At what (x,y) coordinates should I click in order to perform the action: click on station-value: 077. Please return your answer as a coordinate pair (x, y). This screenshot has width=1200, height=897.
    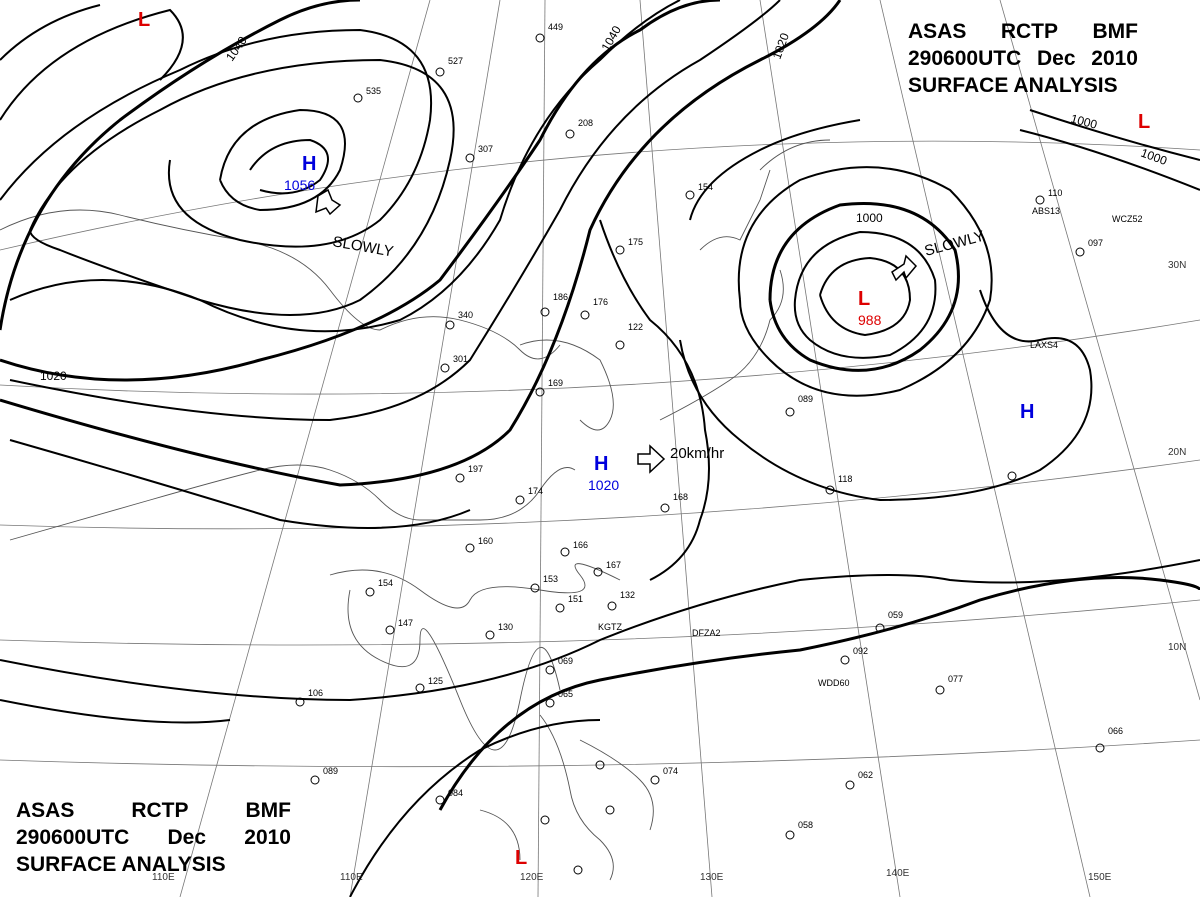
    Looking at the image, I should click on (955, 679).